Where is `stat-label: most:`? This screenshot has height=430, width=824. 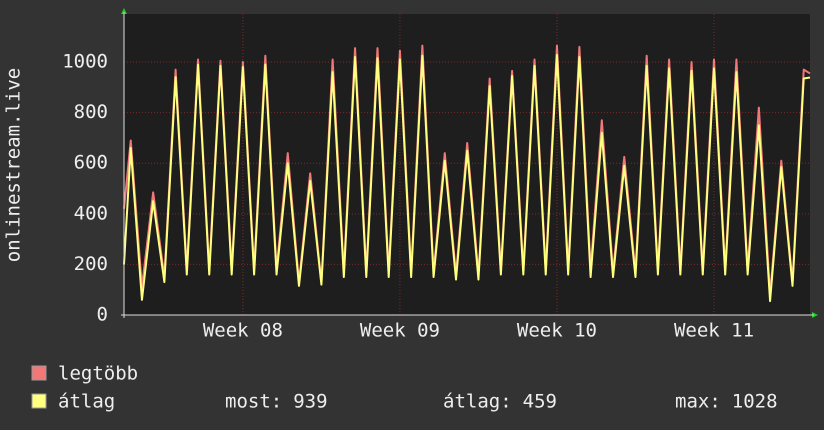 stat-label: most: is located at coordinates (253, 402).